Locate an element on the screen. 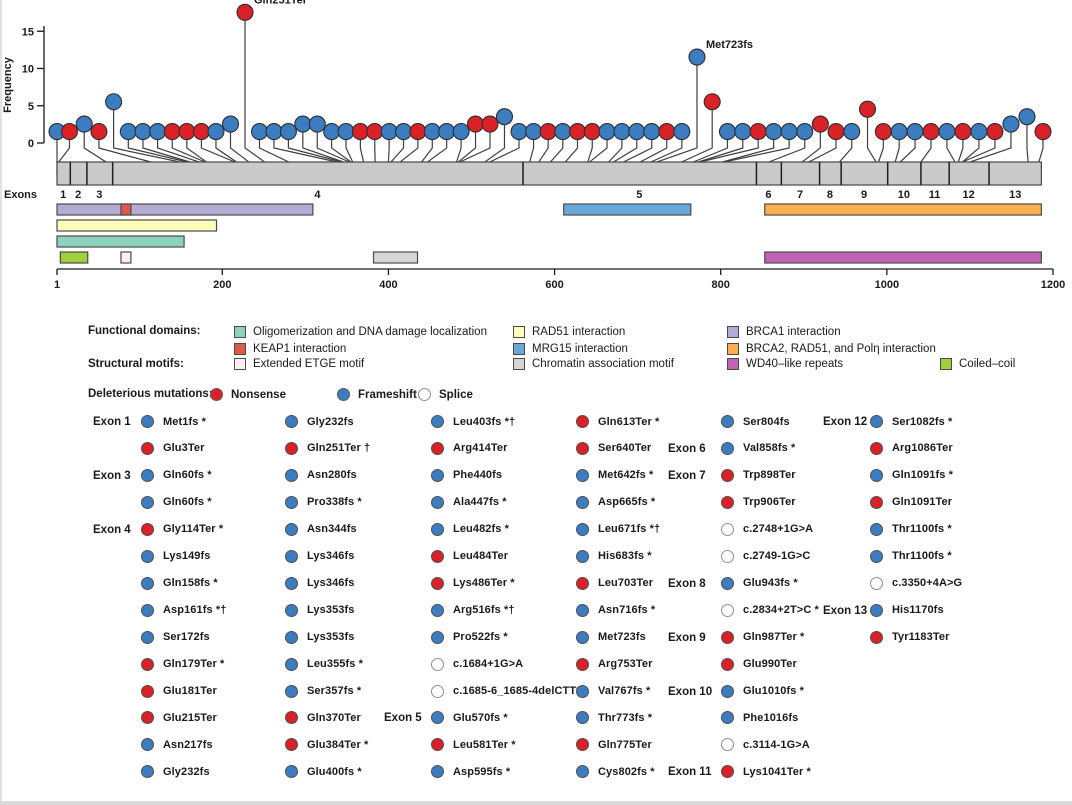  mutation-name: Gly114Ter * is located at coordinates (193, 529).